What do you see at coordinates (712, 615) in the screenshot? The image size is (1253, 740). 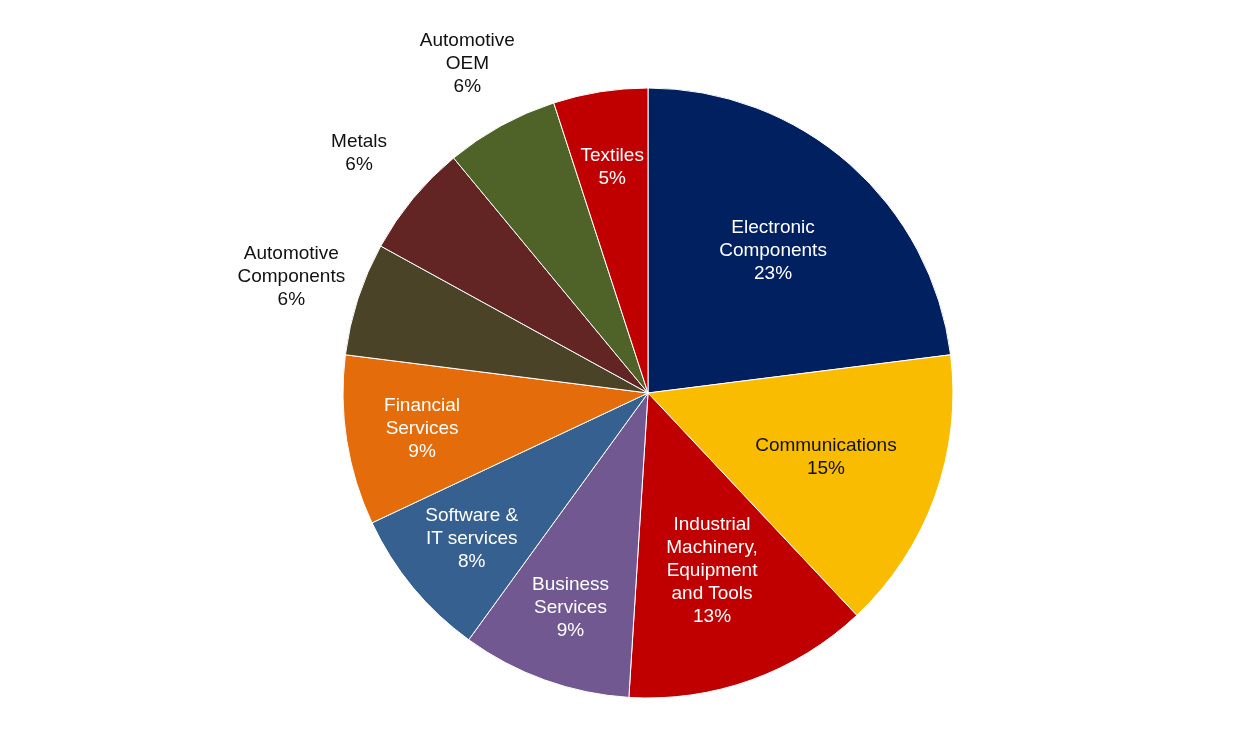 I see `data-label: 13%` at bounding box center [712, 615].